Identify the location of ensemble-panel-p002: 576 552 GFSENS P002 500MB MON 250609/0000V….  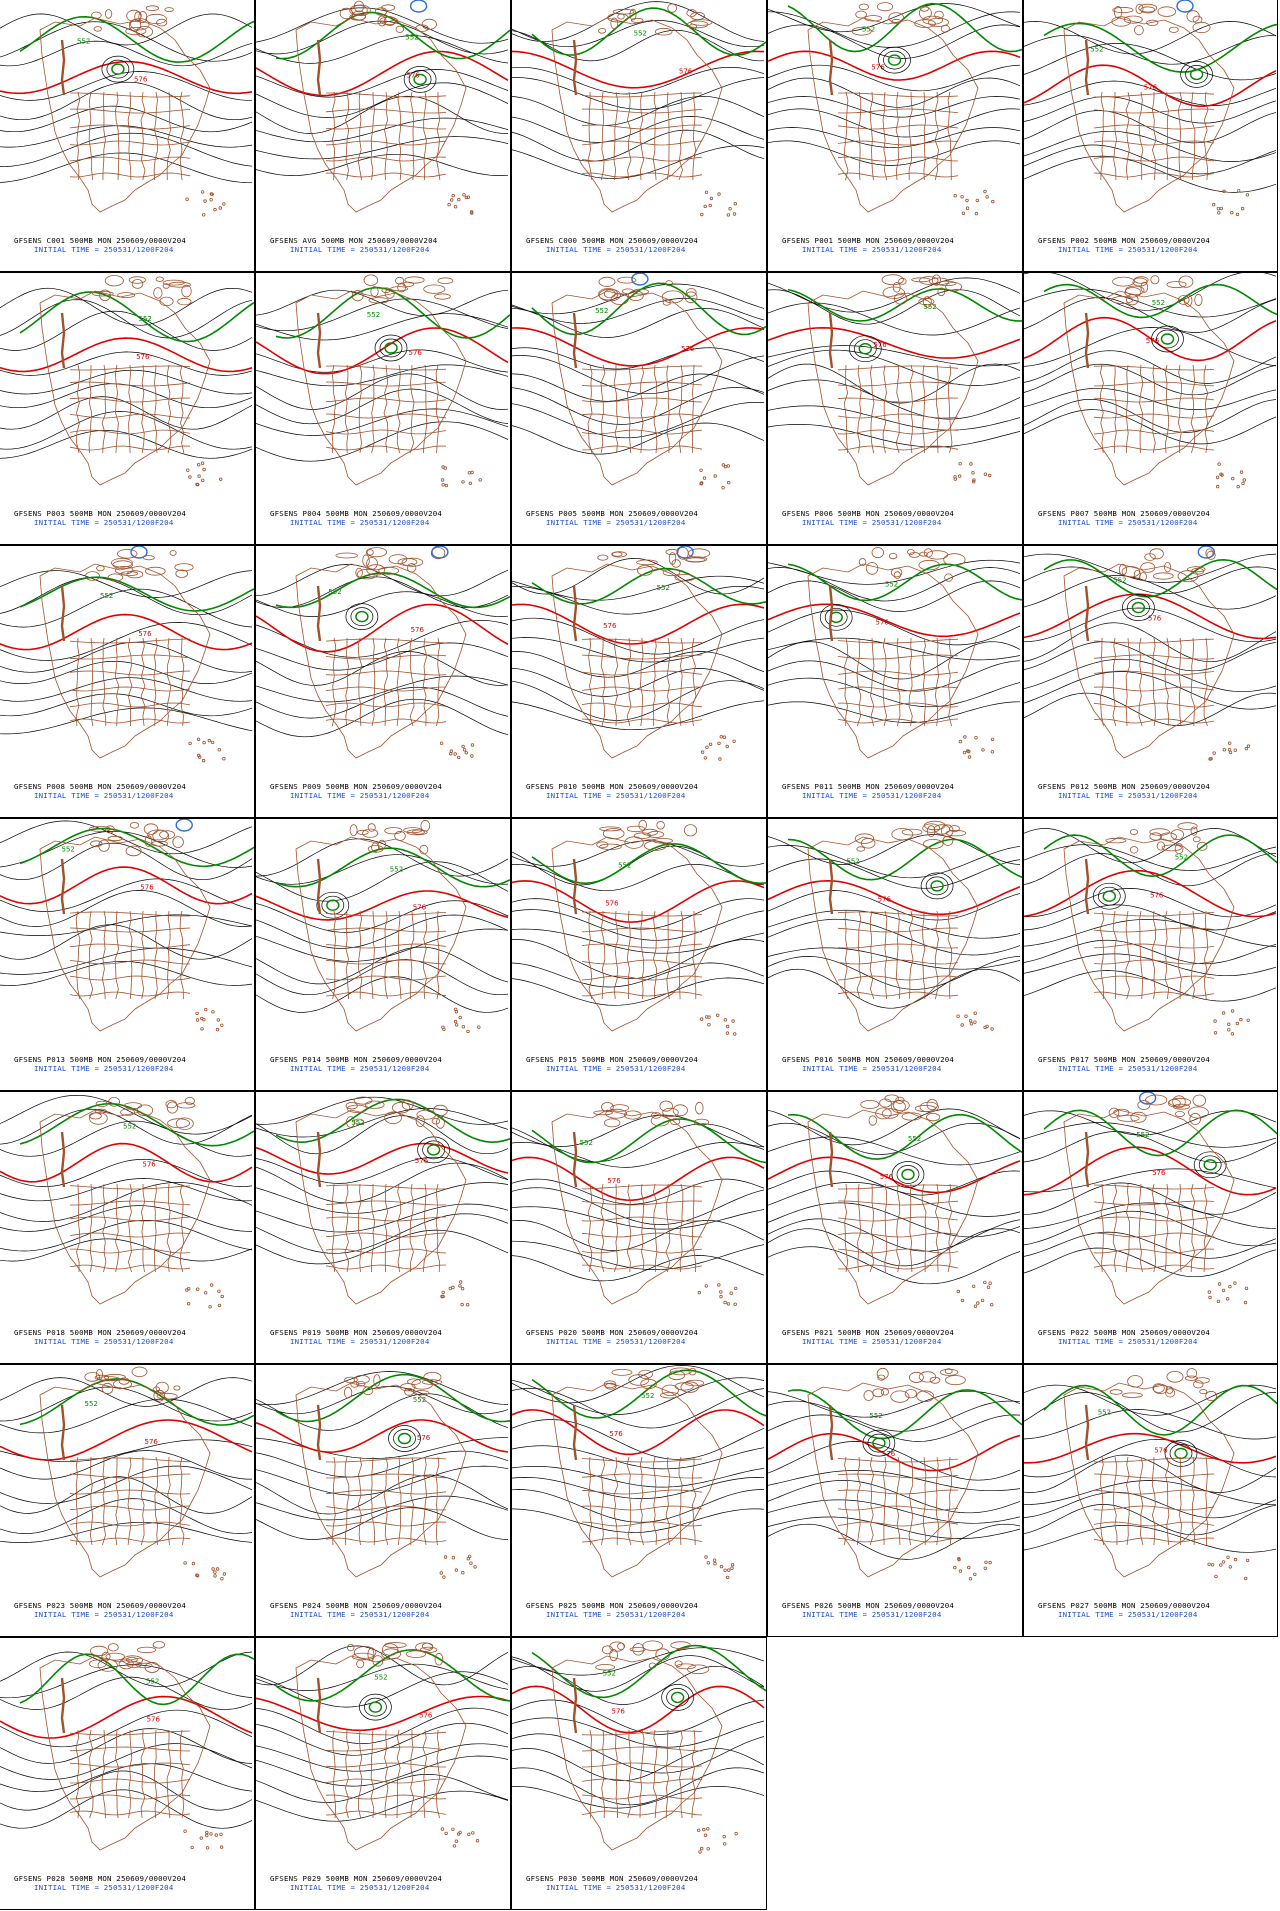
(1150, 136).